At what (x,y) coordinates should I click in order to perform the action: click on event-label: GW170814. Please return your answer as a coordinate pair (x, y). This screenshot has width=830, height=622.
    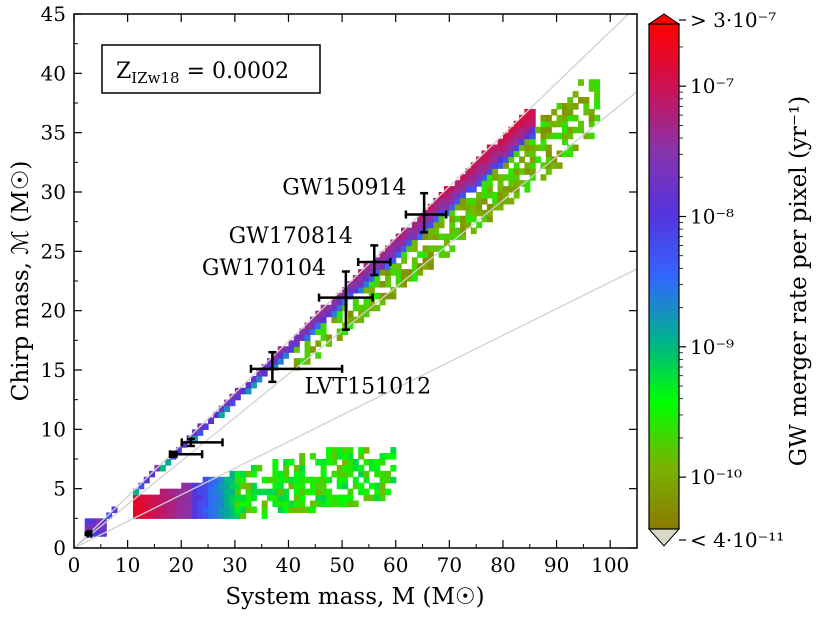
    Looking at the image, I should click on (291, 236).